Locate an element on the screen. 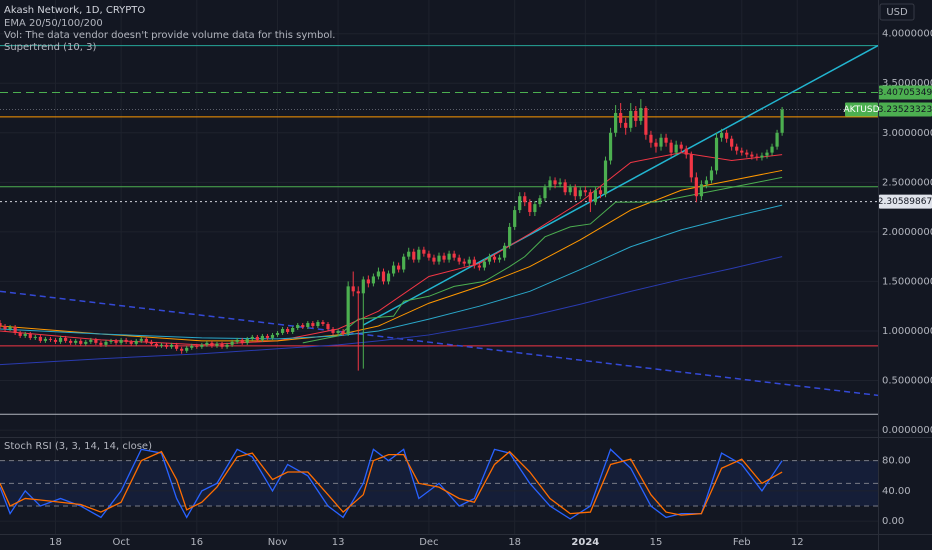 The height and width of the screenshot is (550, 932). stoch-pane: 0.00 40.00 80.00 is located at coordinates (455, 487).